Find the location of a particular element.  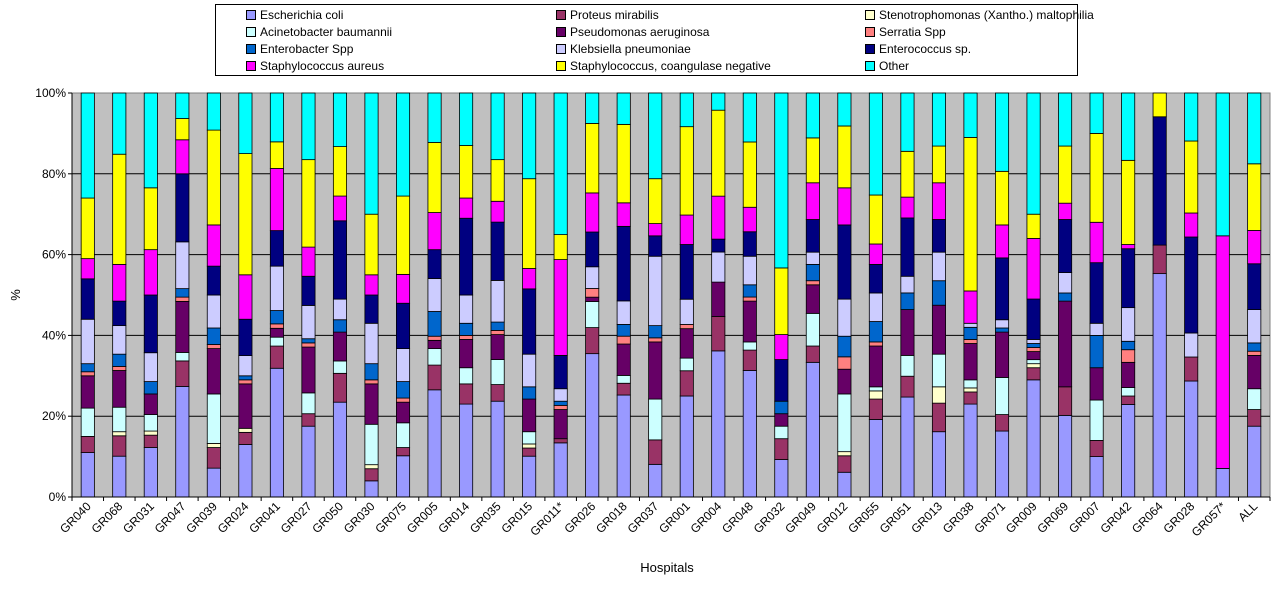

legend-label: Enterobacter Spp is located at coordinates (307, 49).